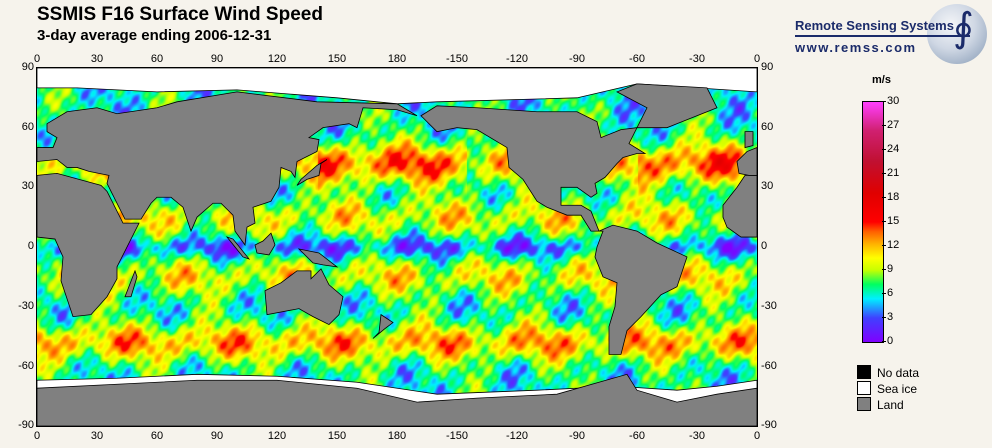 This screenshot has width=992, height=448. I want to click on legend-label: Land, so click(890, 405).